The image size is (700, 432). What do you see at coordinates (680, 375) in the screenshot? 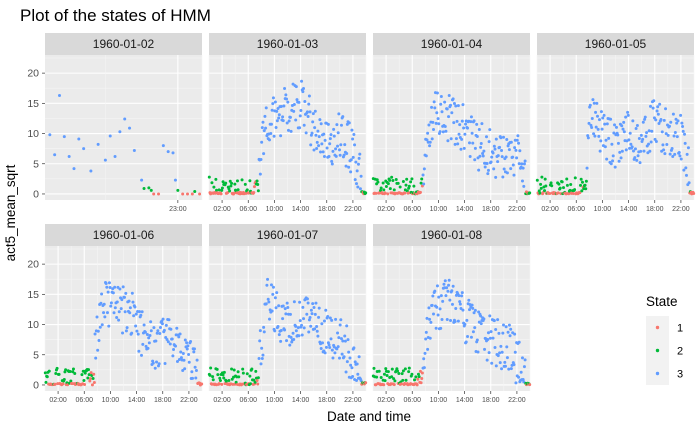
I see `legend-label: 3` at bounding box center [680, 375].